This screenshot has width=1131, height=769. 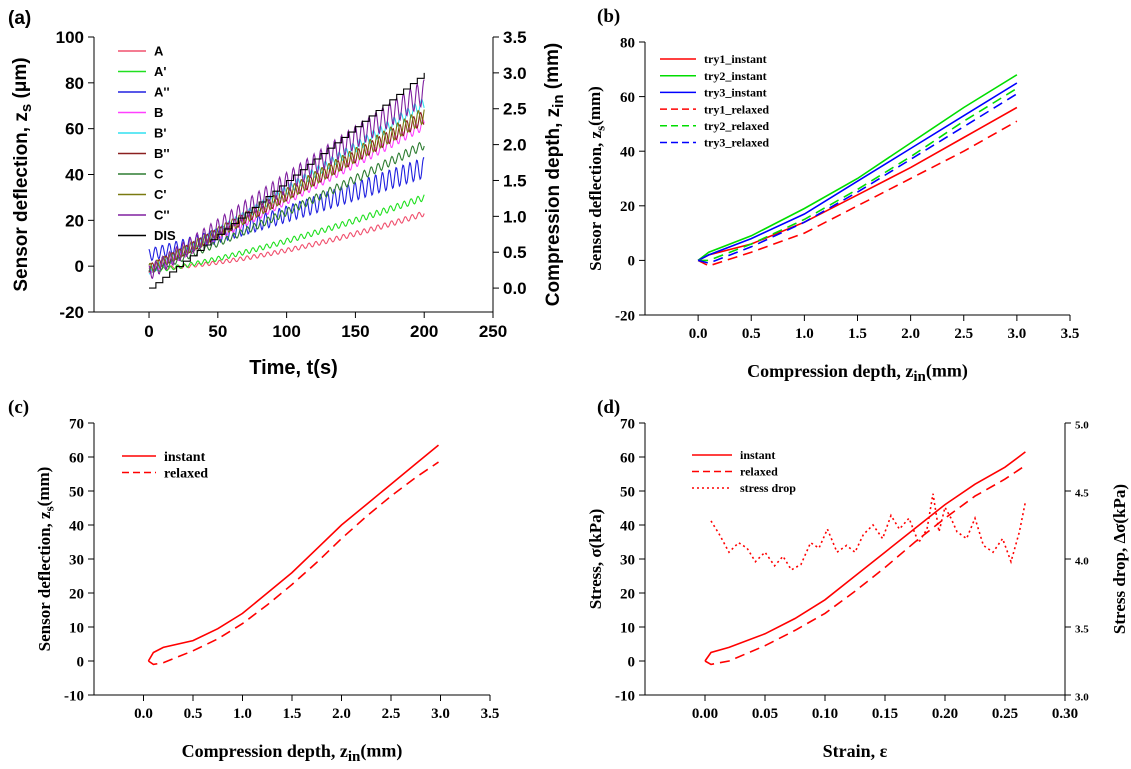 I want to click on x-tick-label: 100, so click(x=286, y=331).